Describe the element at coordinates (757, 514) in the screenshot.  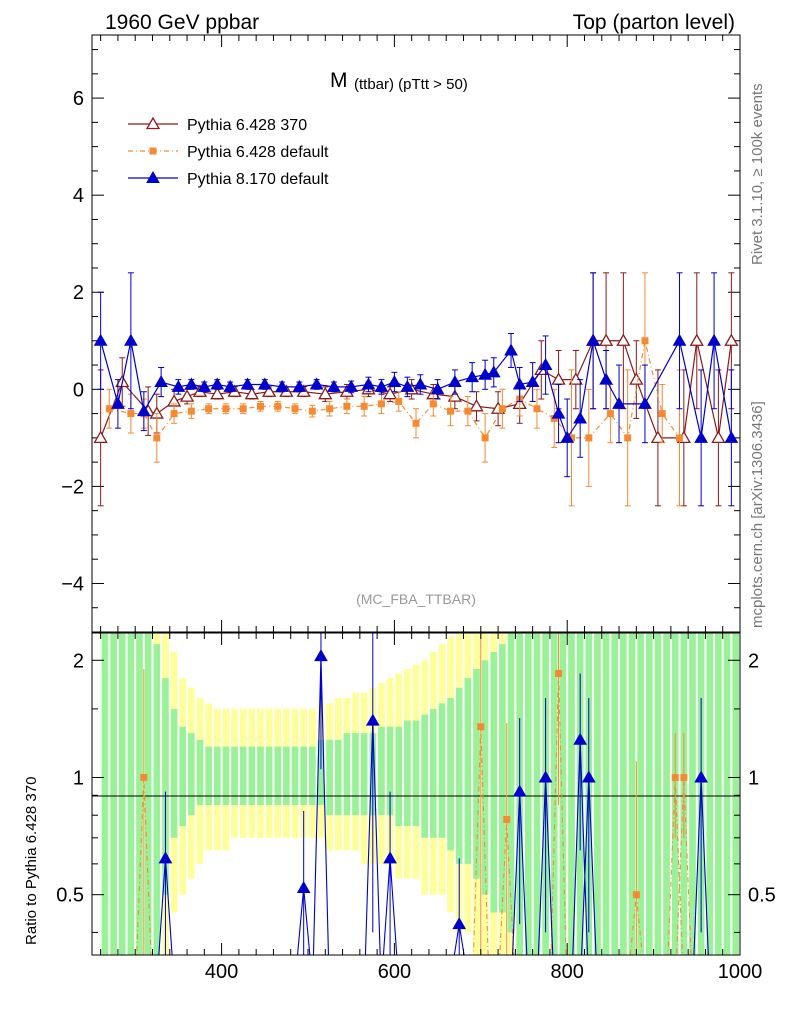
I see `mcplots-label: mcplots.cern.ch [arXiv:1306.3436]` at that location.